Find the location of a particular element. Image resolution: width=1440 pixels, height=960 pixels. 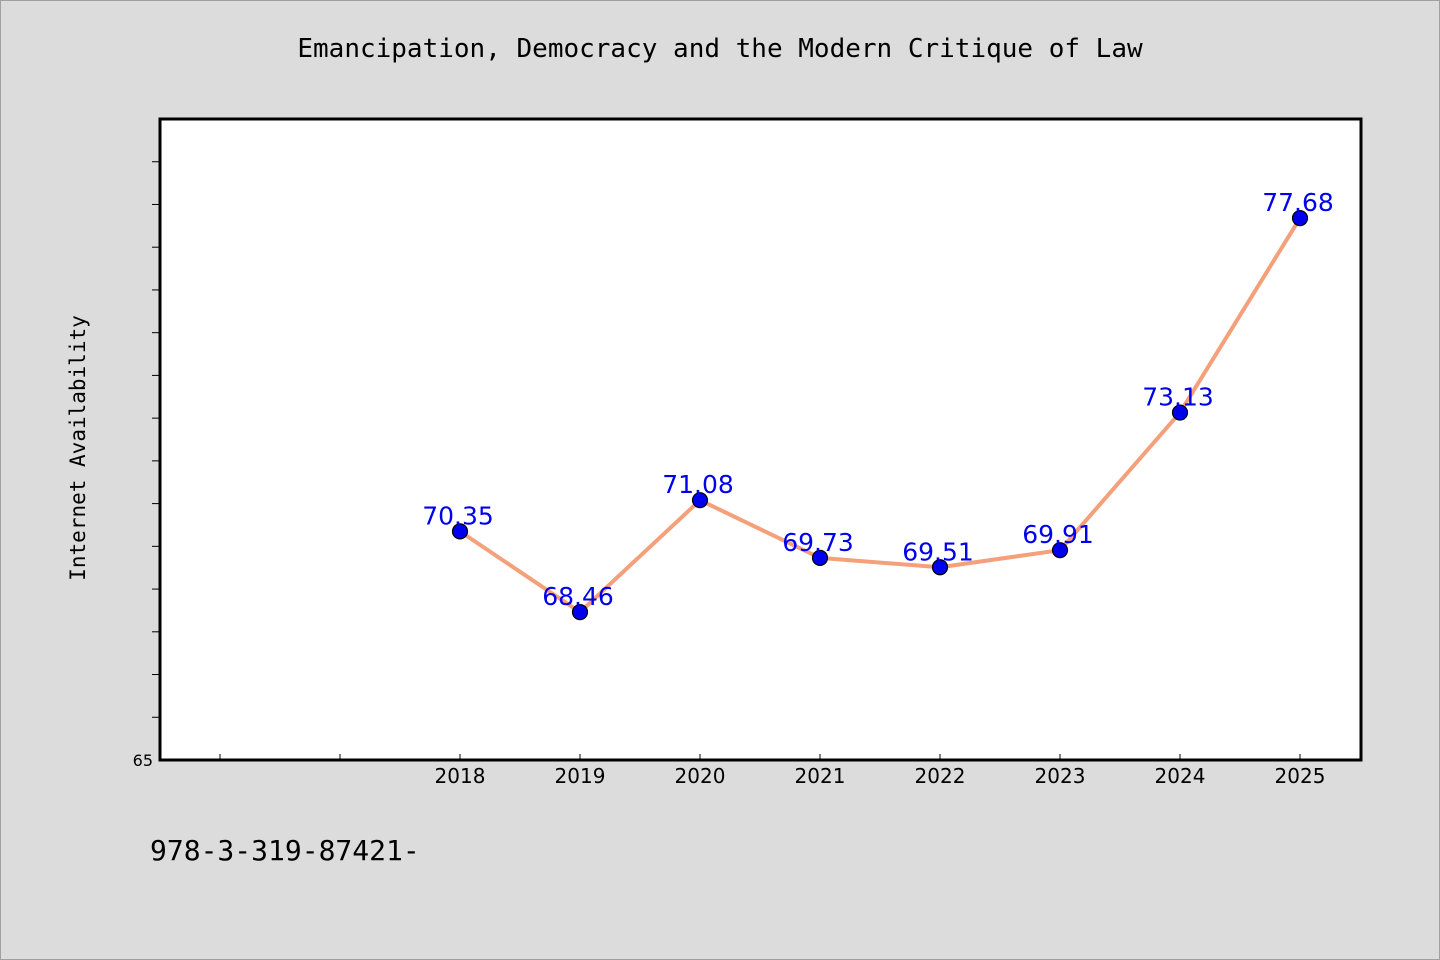

data-label: 77.68 is located at coordinates (1298, 202).